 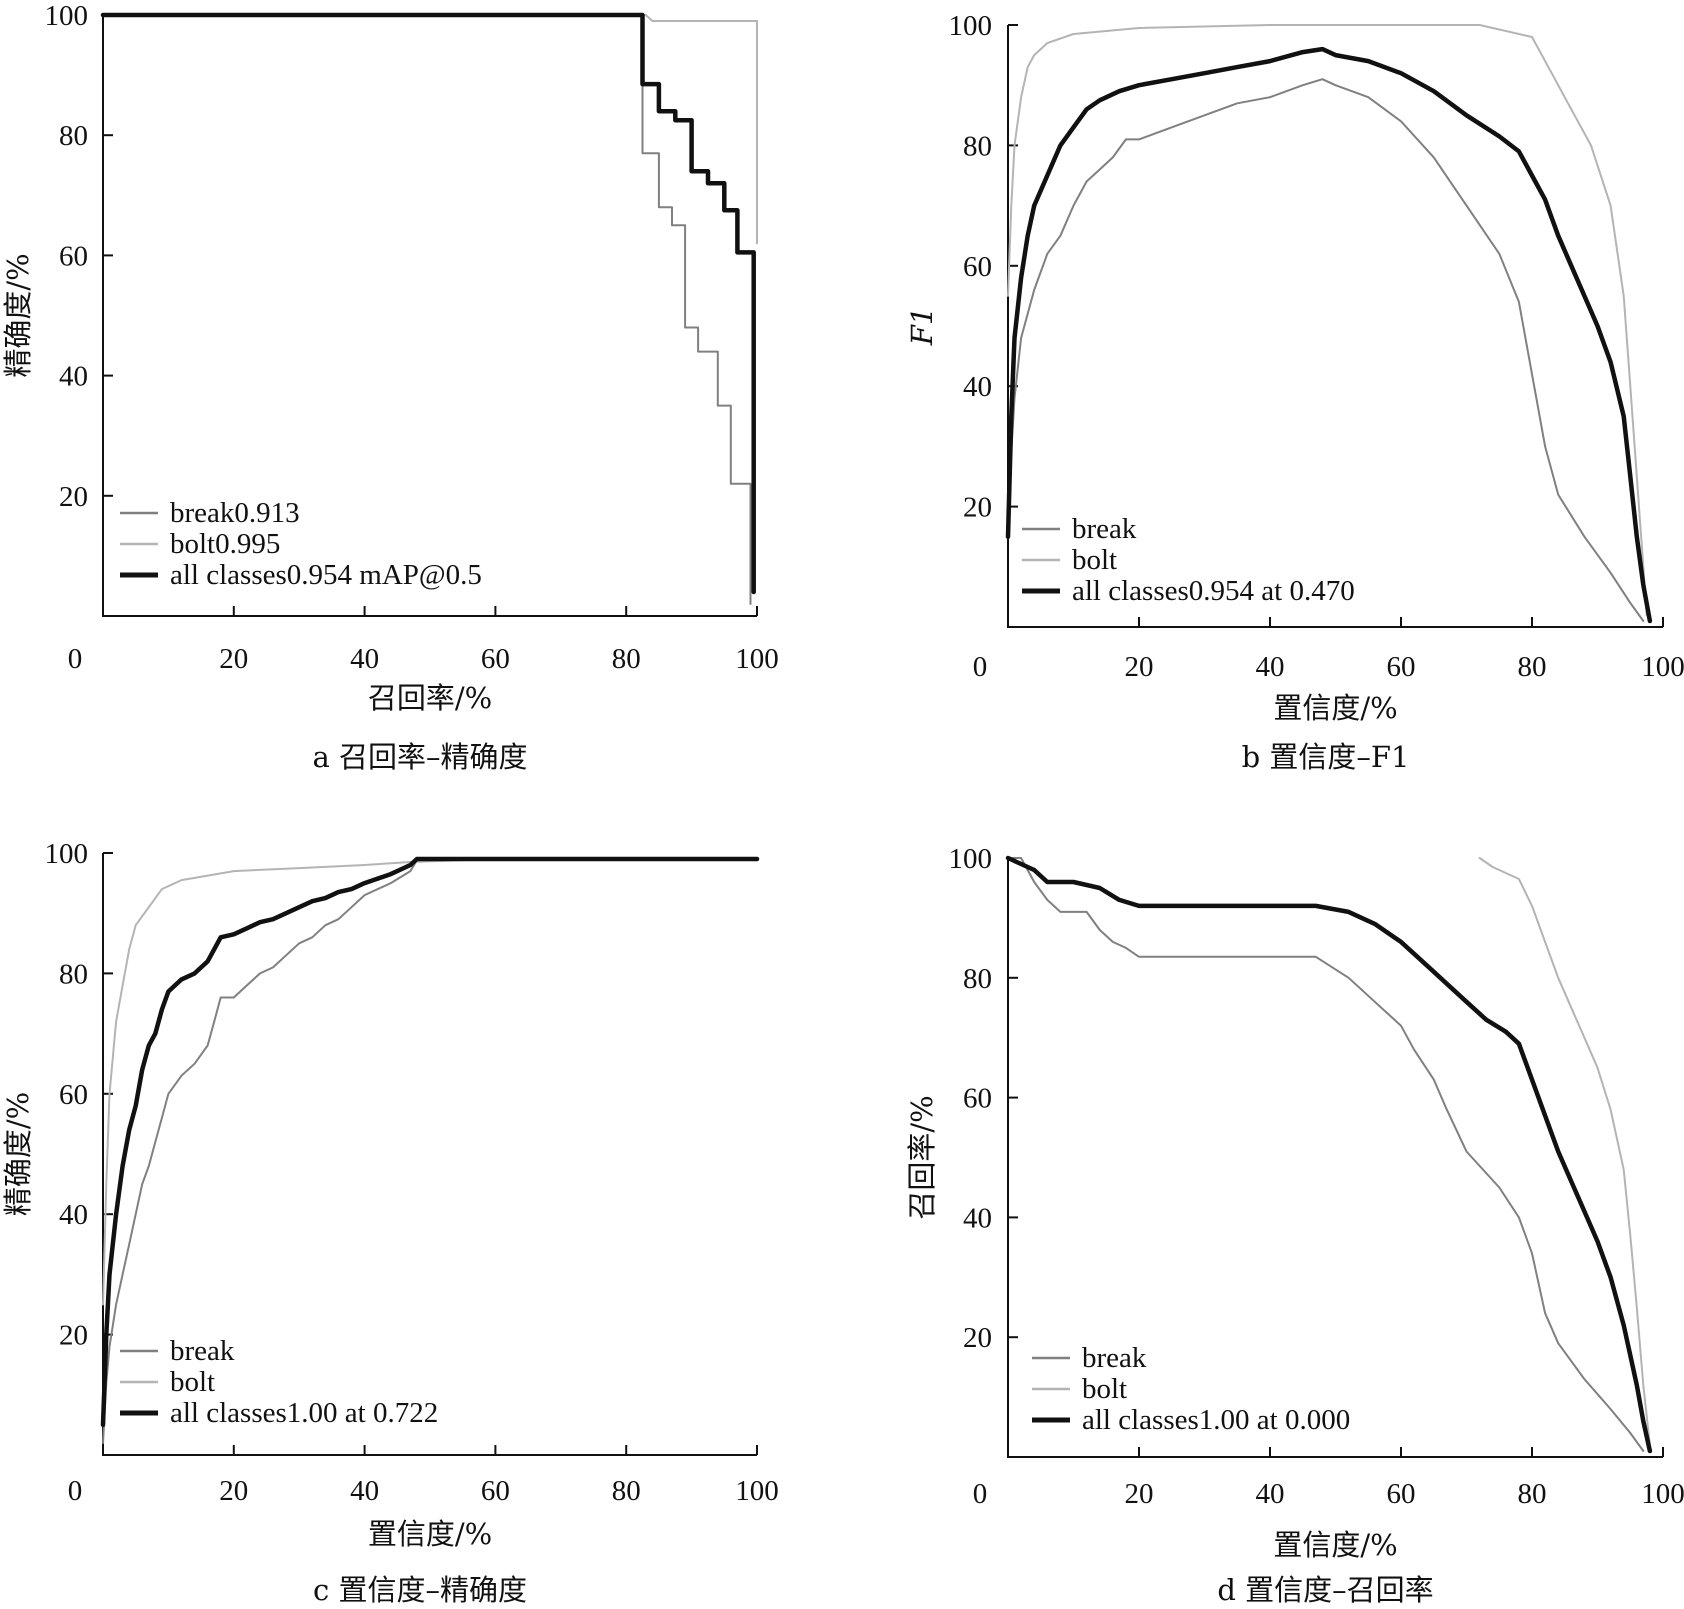 I want to click on legend-label: all classes1.00 at 0.722, so click(x=304, y=1413).